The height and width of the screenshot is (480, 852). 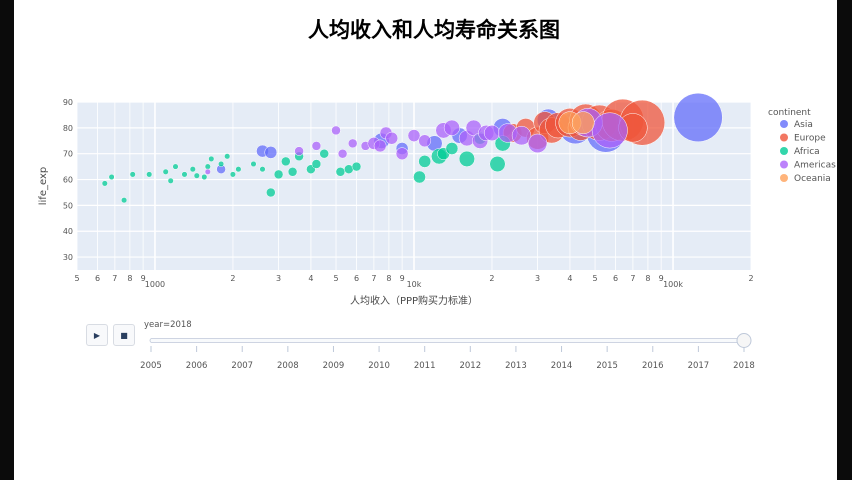 I want to click on legend-label-europe: Europe, so click(x=810, y=139).